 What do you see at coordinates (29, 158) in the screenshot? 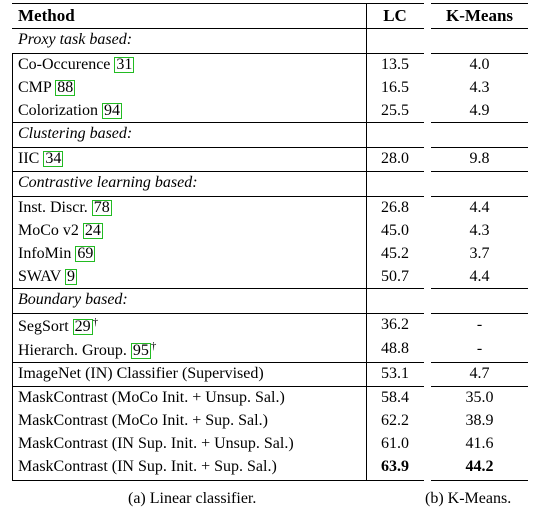
I see `method-name: IIC` at bounding box center [29, 158].